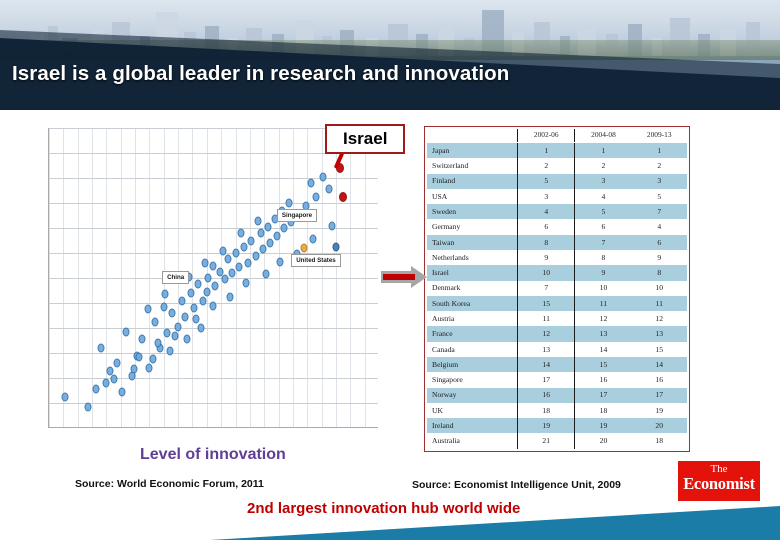  Describe the element at coordinates (659, 426) in the screenshot. I see `cell-rank-2009-13: 20` at that location.